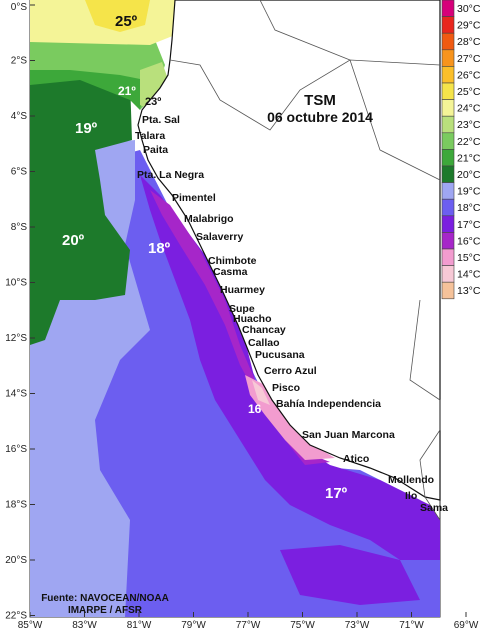 The width and height of the screenshot is (500, 631). Describe the element at coordinates (469, 125) in the screenshot. I see `legend-label: 23°C` at that location.